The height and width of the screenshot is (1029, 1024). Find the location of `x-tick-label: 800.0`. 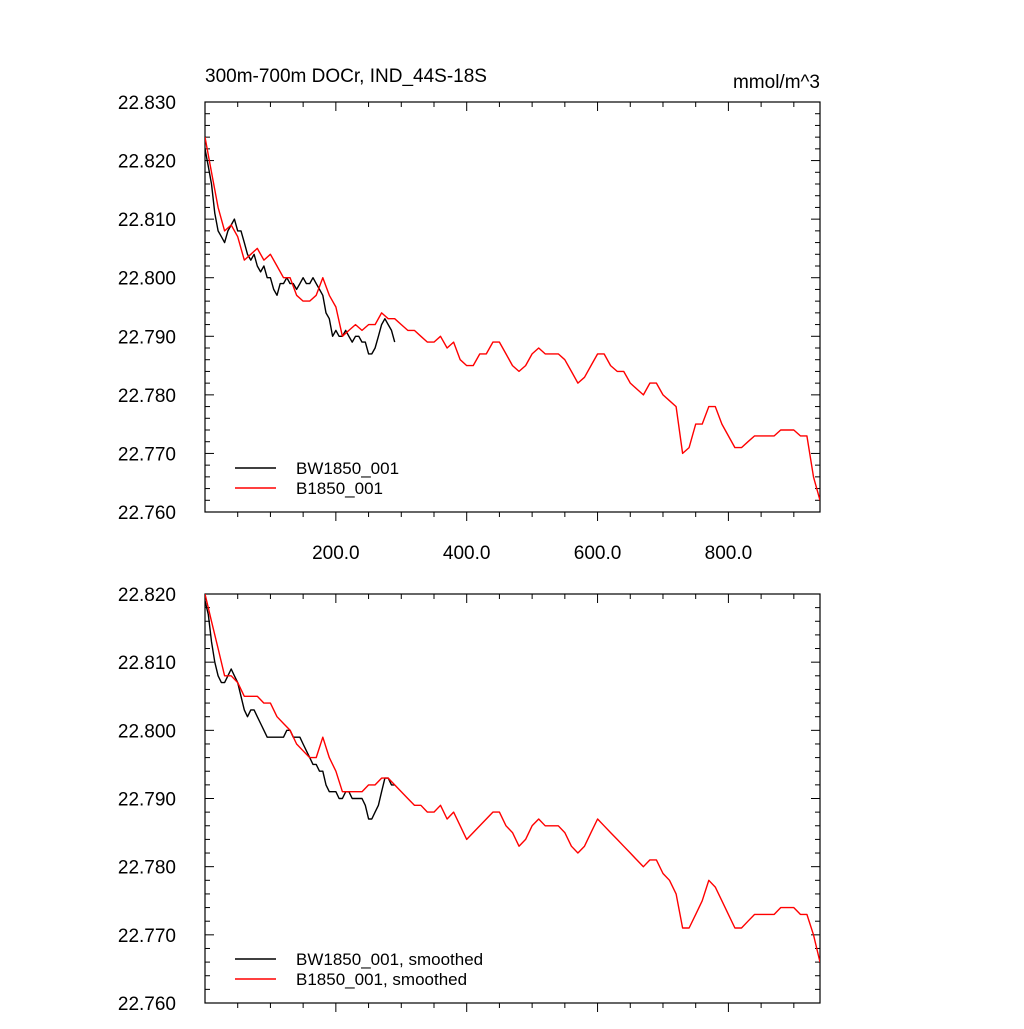

x-tick-label: 800.0 is located at coordinates (729, 553).